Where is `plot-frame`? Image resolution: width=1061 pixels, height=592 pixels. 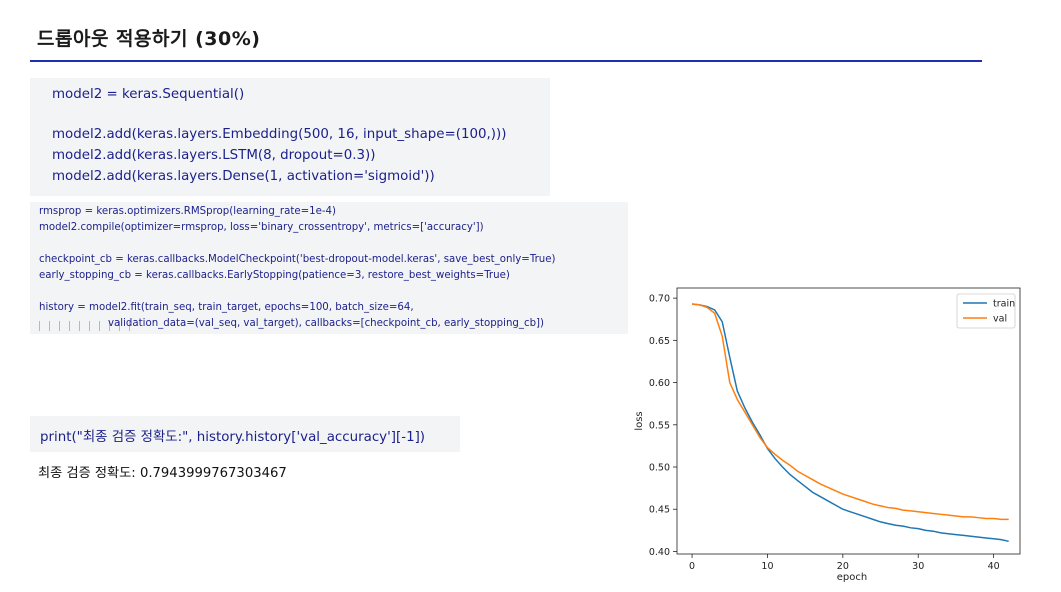
plot-frame is located at coordinates (848, 421).